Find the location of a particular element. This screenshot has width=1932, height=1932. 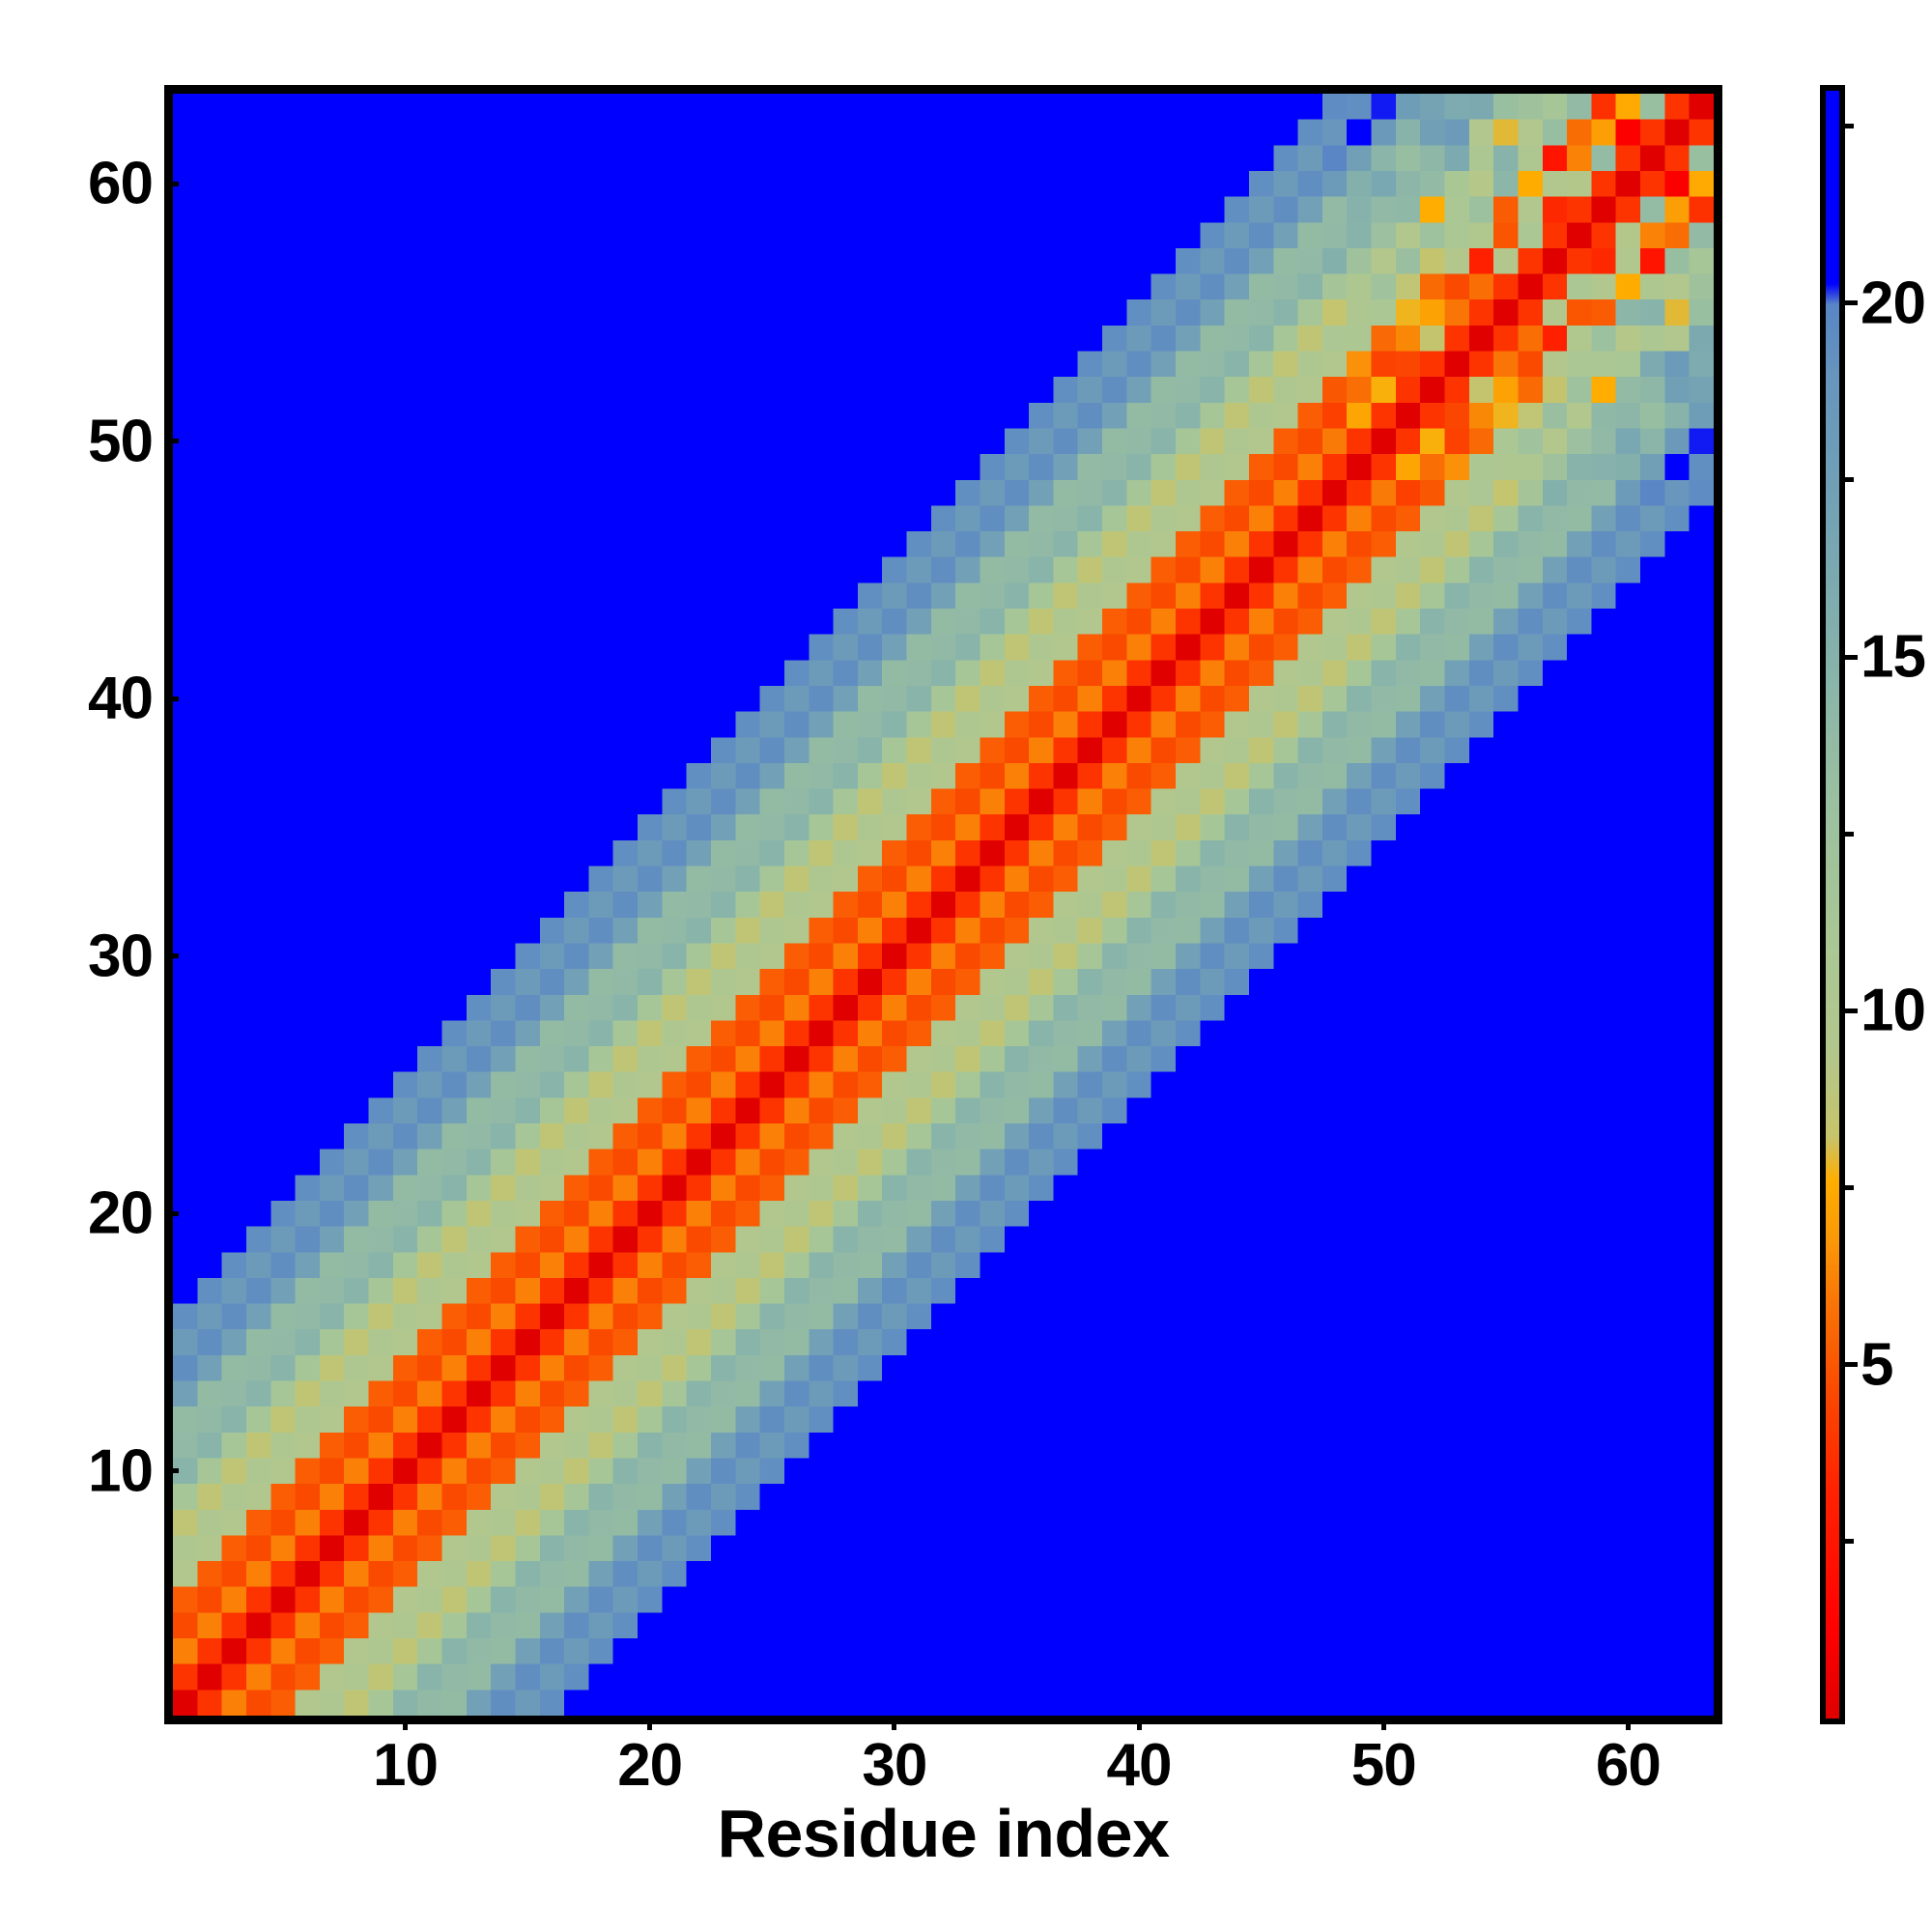

colorbar-minor-tick-22.5 is located at coordinates (1849, 126).